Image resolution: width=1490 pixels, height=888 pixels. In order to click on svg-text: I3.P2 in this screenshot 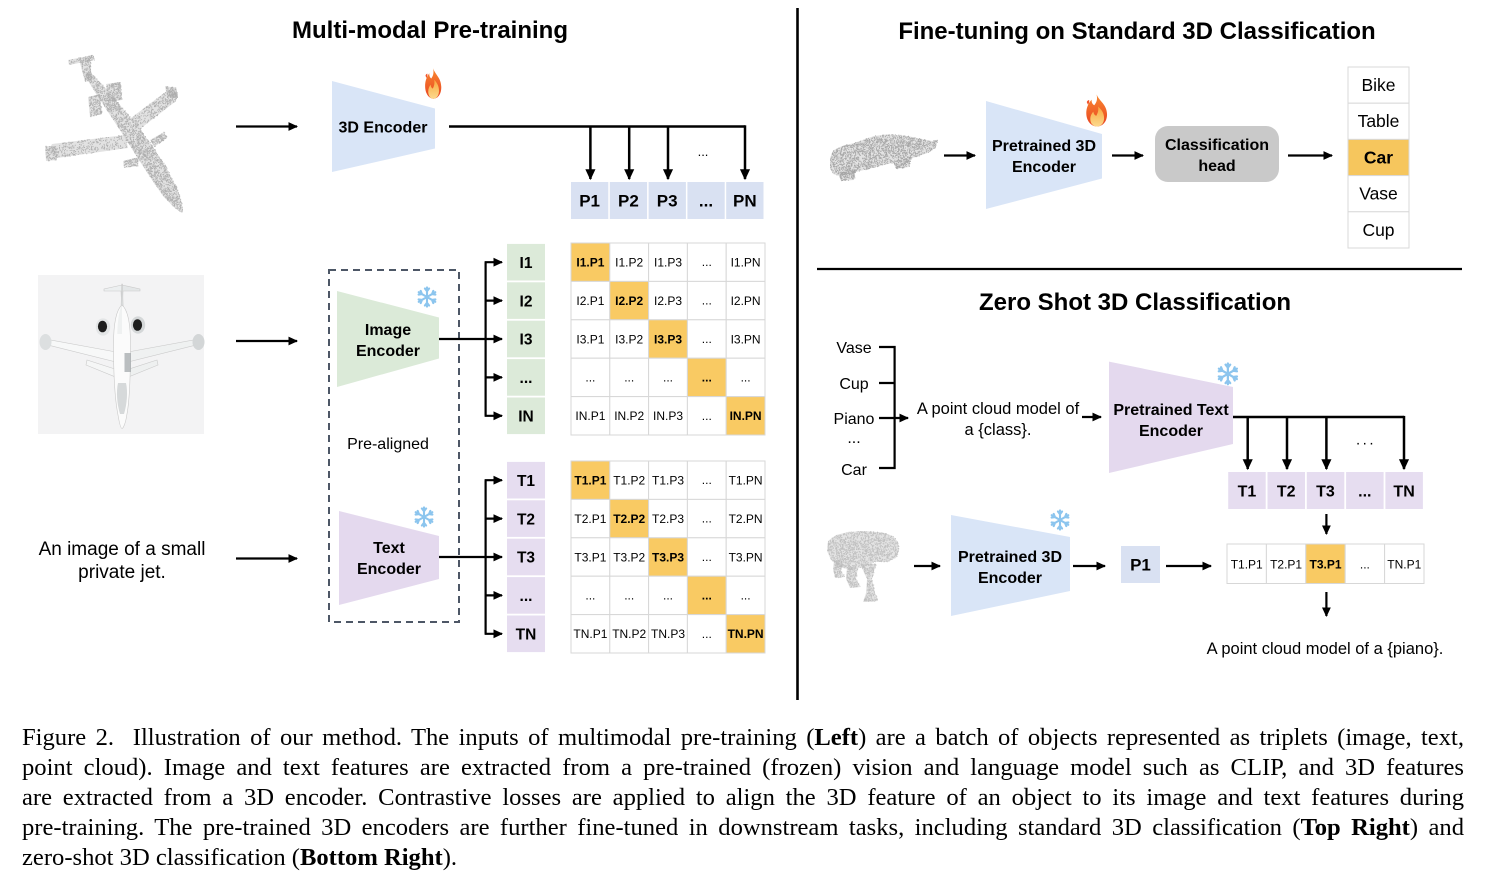, I will do `click(629, 339)`.